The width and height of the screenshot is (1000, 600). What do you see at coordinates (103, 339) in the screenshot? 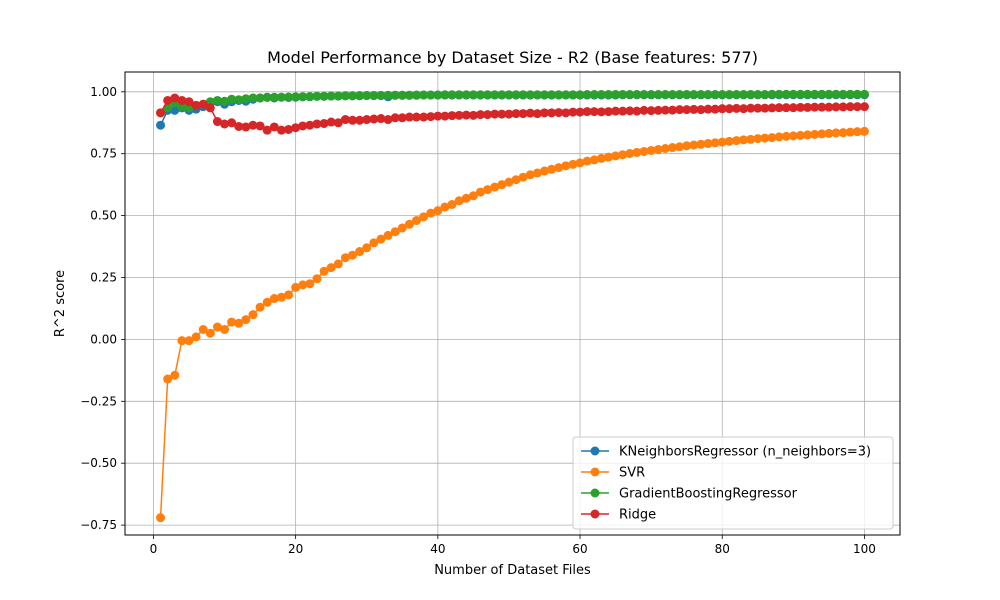
I see `y-tick-label: 0.00` at bounding box center [103, 339].